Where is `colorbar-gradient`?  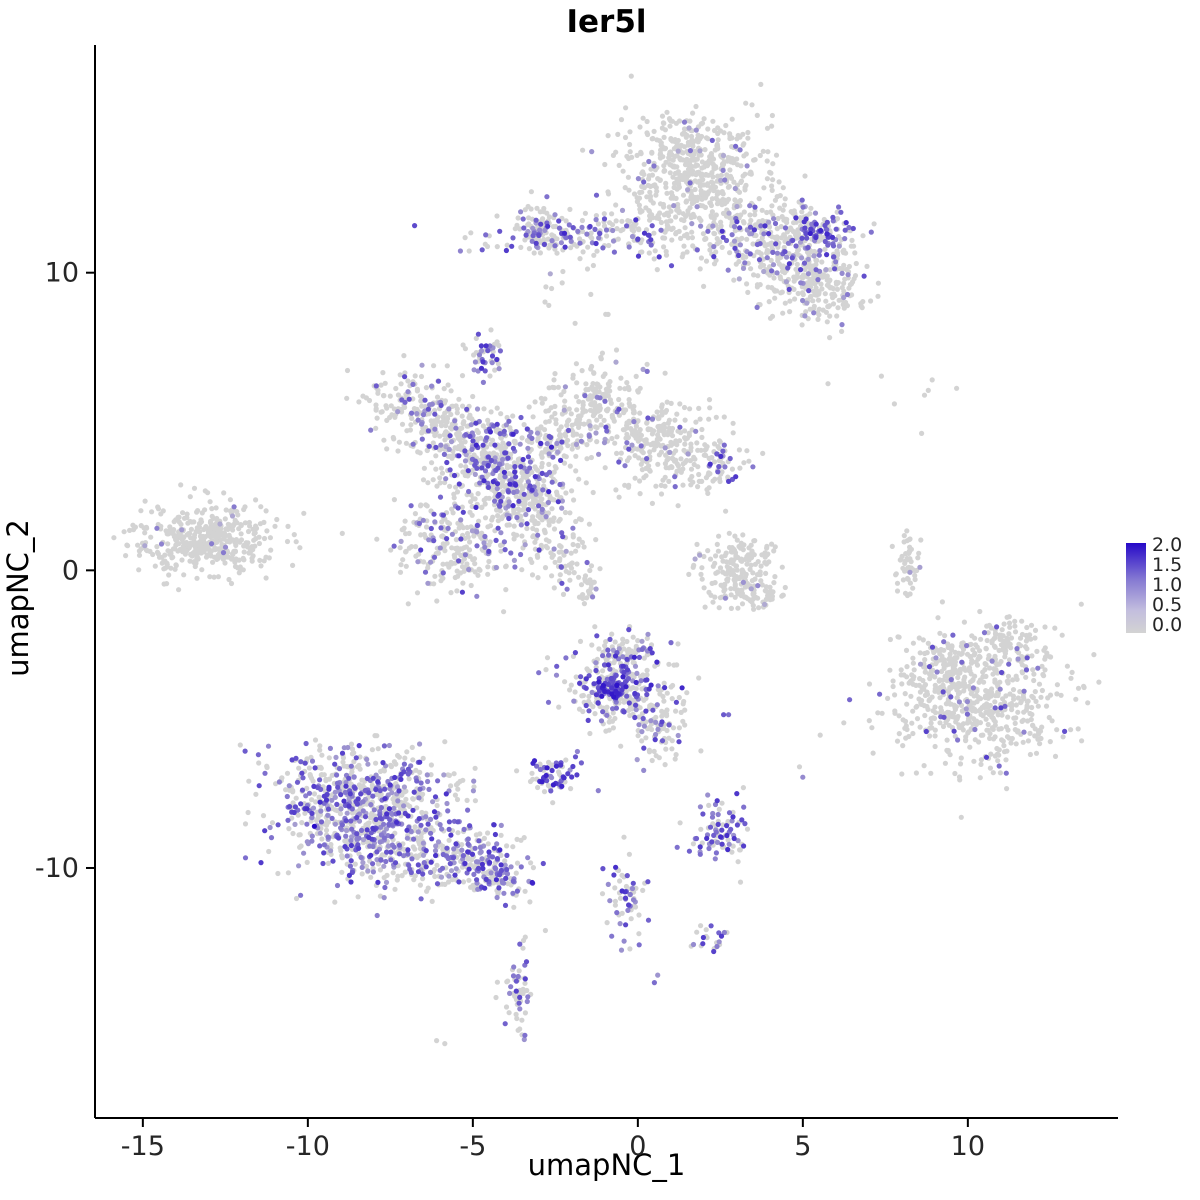
colorbar-gradient is located at coordinates (1136, 588).